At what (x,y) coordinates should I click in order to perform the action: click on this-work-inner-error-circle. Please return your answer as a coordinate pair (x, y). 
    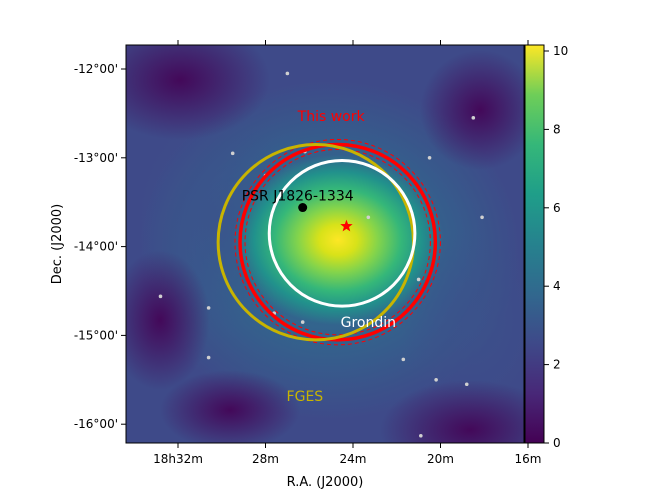
    Looking at the image, I should click on (337, 242).